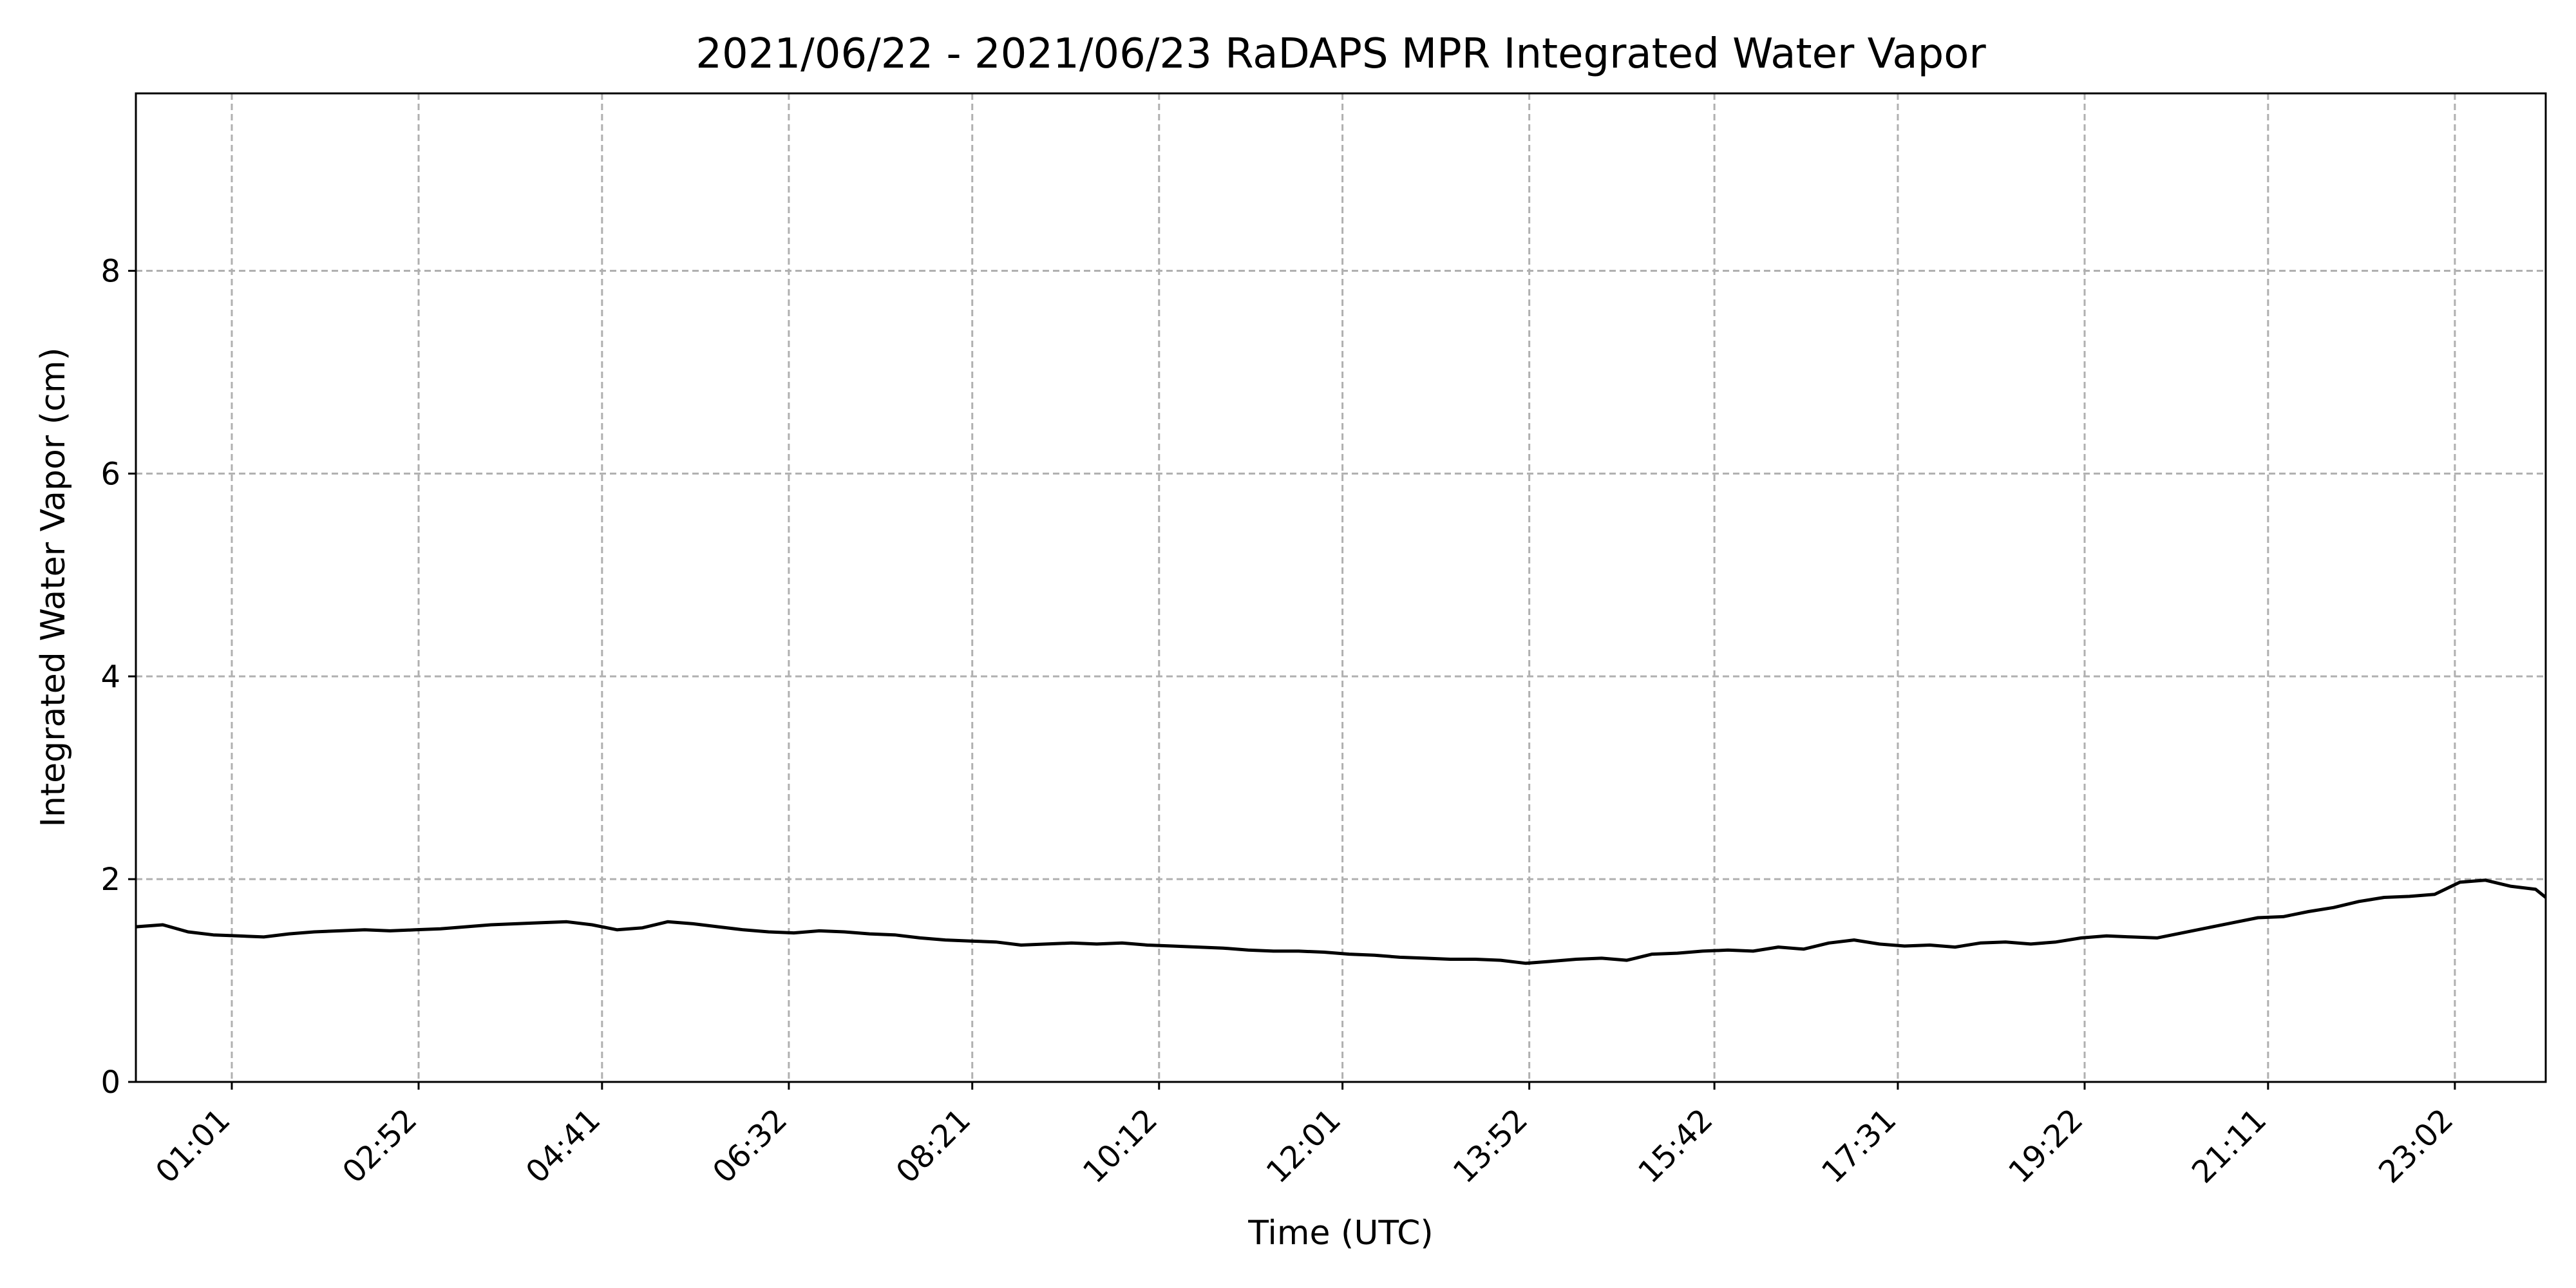 The height and width of the screenshot is (1288, 2576). What do you see at coordinates (110, 880) in the screenshot?
I see `y-tick-label: 2` at bounding box center [110, 880].